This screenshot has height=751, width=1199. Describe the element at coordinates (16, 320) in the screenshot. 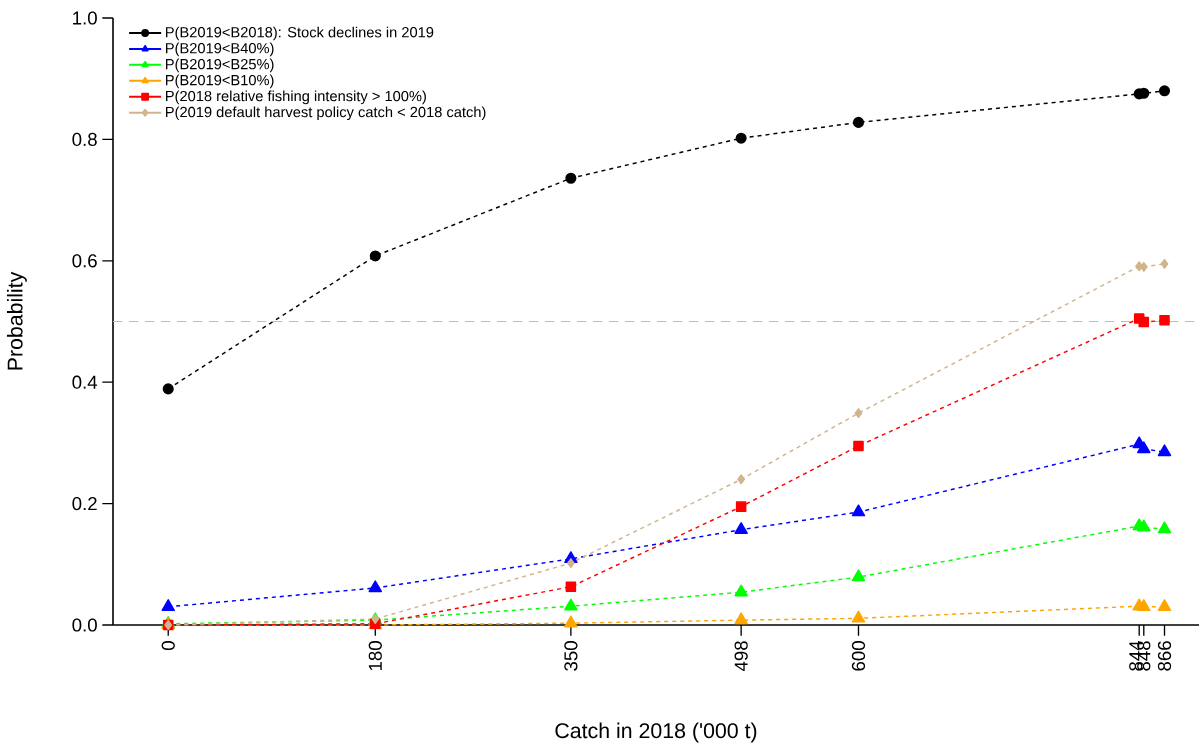

I see `y-axis-title: Probability` at that location.